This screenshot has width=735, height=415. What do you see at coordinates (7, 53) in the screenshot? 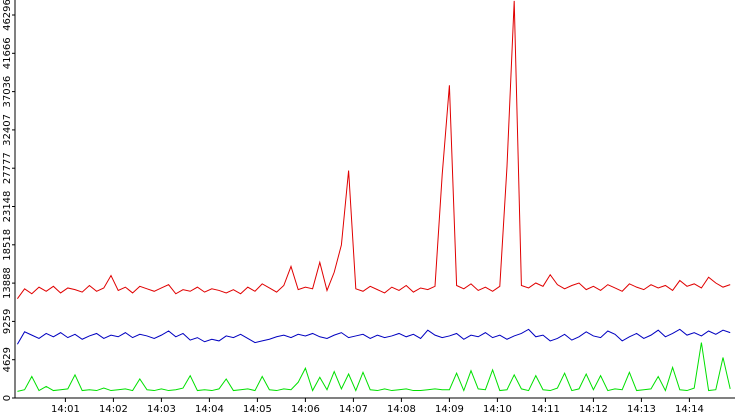
I see `y-tick-label: 41666` at bounding box center [7, 53].